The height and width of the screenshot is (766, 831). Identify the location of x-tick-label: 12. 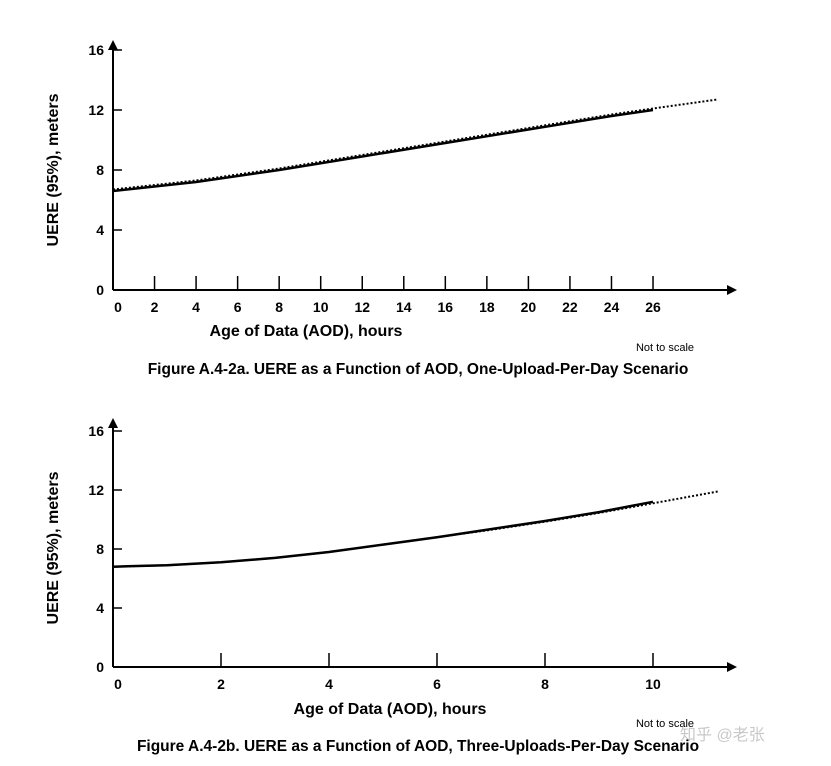
(362, 307).